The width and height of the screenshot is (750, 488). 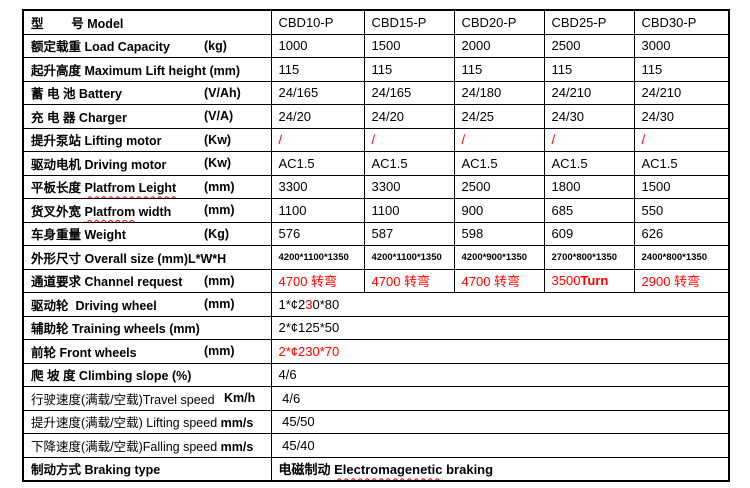 What do you see at coordinates (468, 470) in the screenshot?
I see `value-text: braking` at bounding box center [468, 470].